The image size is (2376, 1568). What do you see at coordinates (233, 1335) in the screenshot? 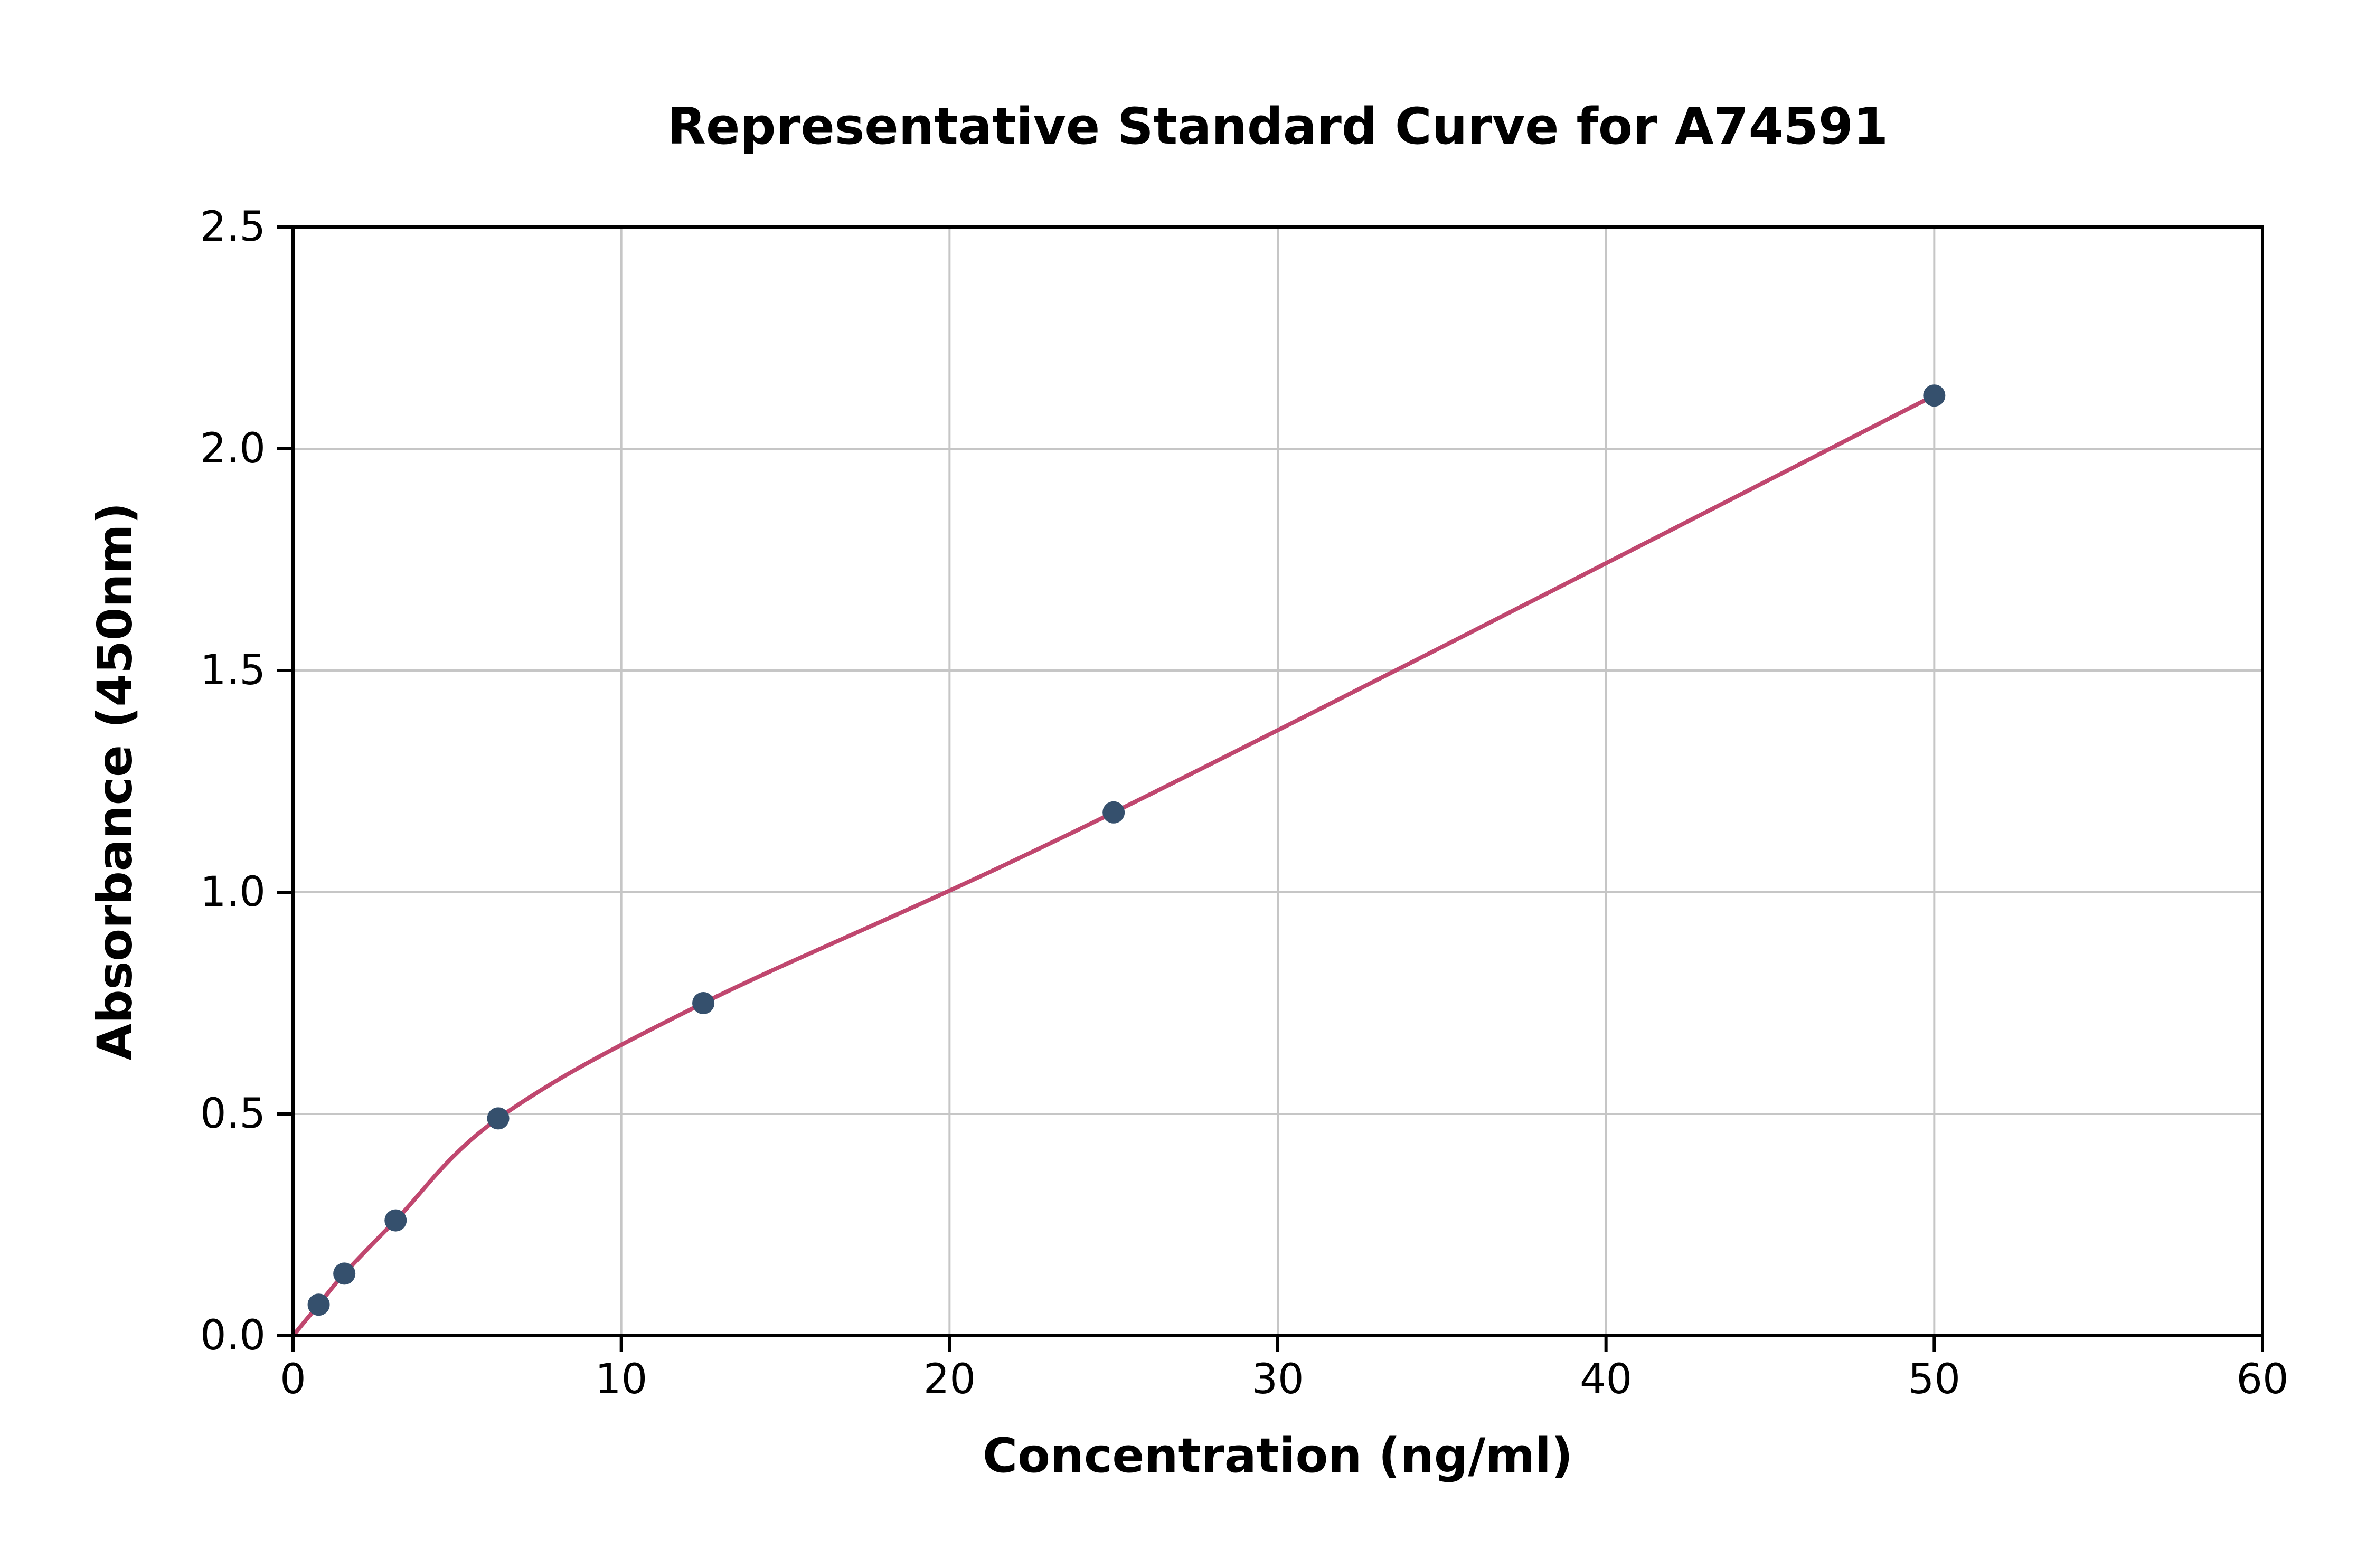
I see `y-tick-label: 0.0` at bounding box center [233, 1335].